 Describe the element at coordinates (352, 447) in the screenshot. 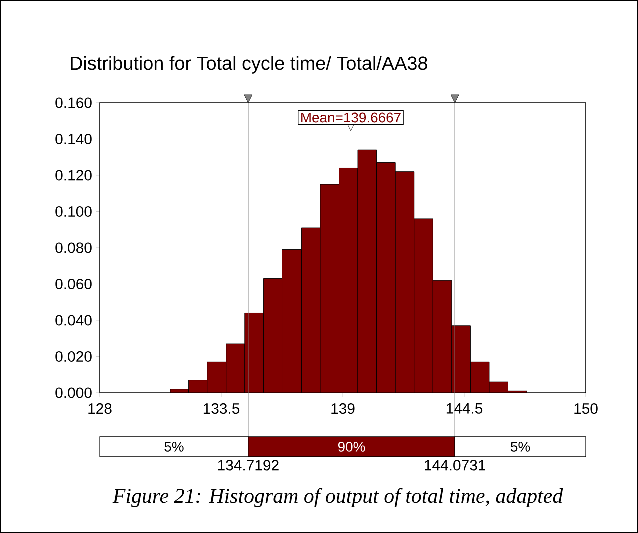

I see `text: 90%` at that location.